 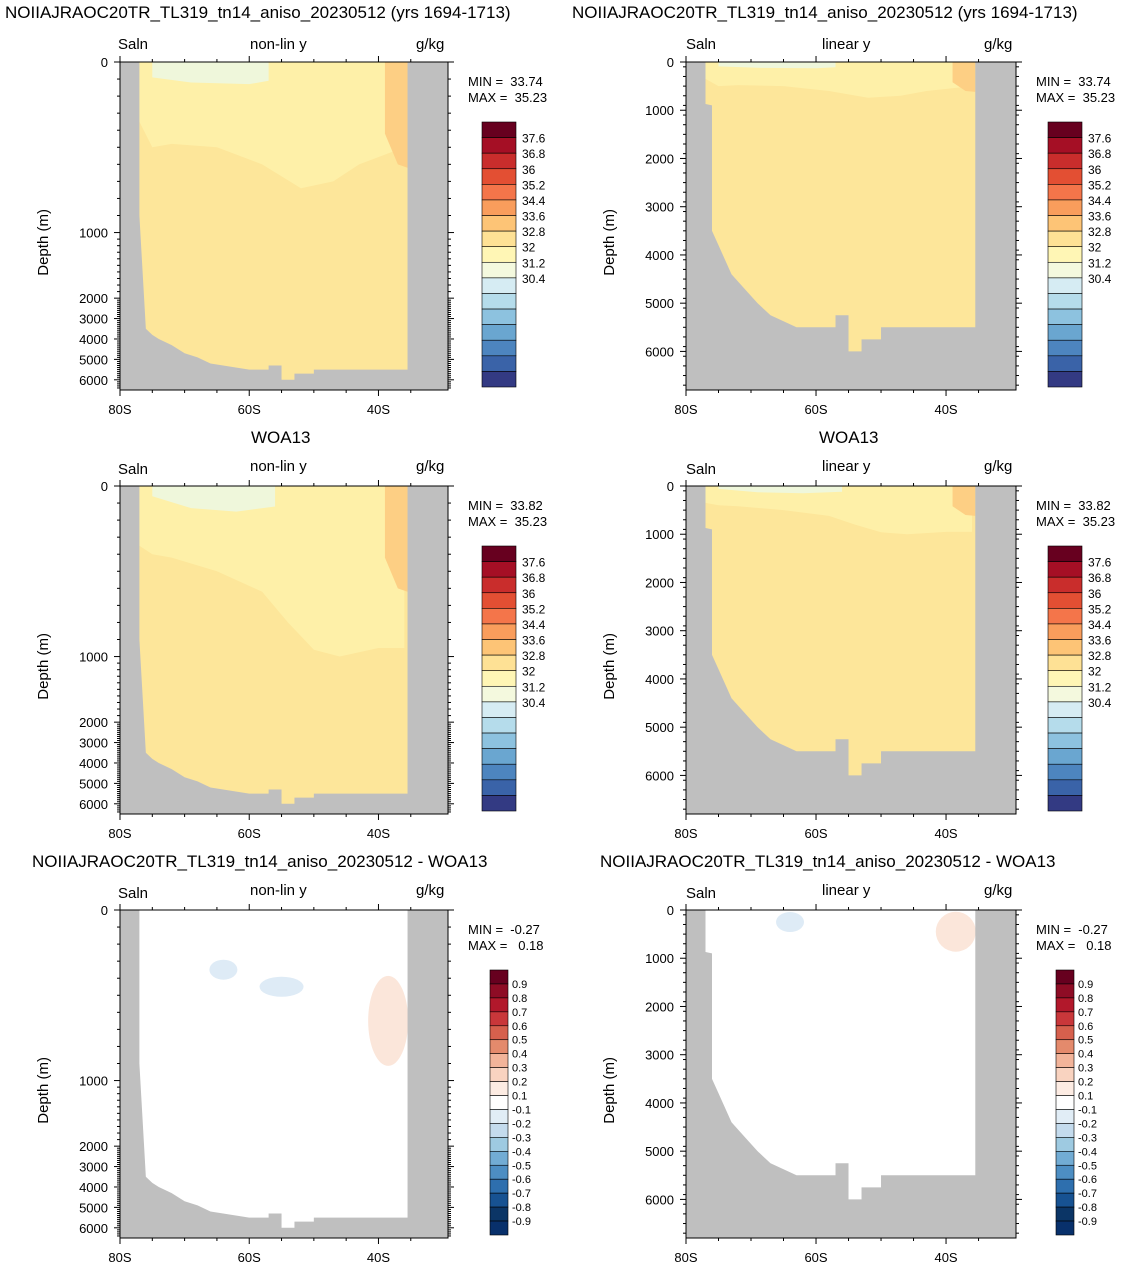 I want to click on colorbar-label: 33.6, so click(x=1100, y=217).